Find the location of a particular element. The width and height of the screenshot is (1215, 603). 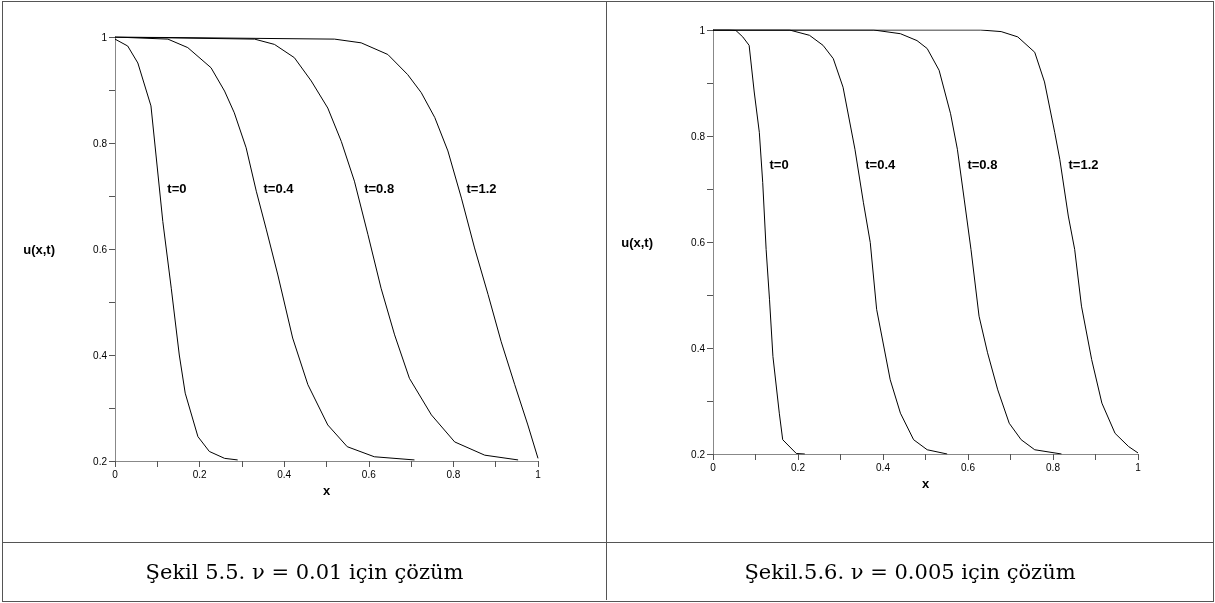

y-tick-label: 0.2 is located at coordinates (698, 454).